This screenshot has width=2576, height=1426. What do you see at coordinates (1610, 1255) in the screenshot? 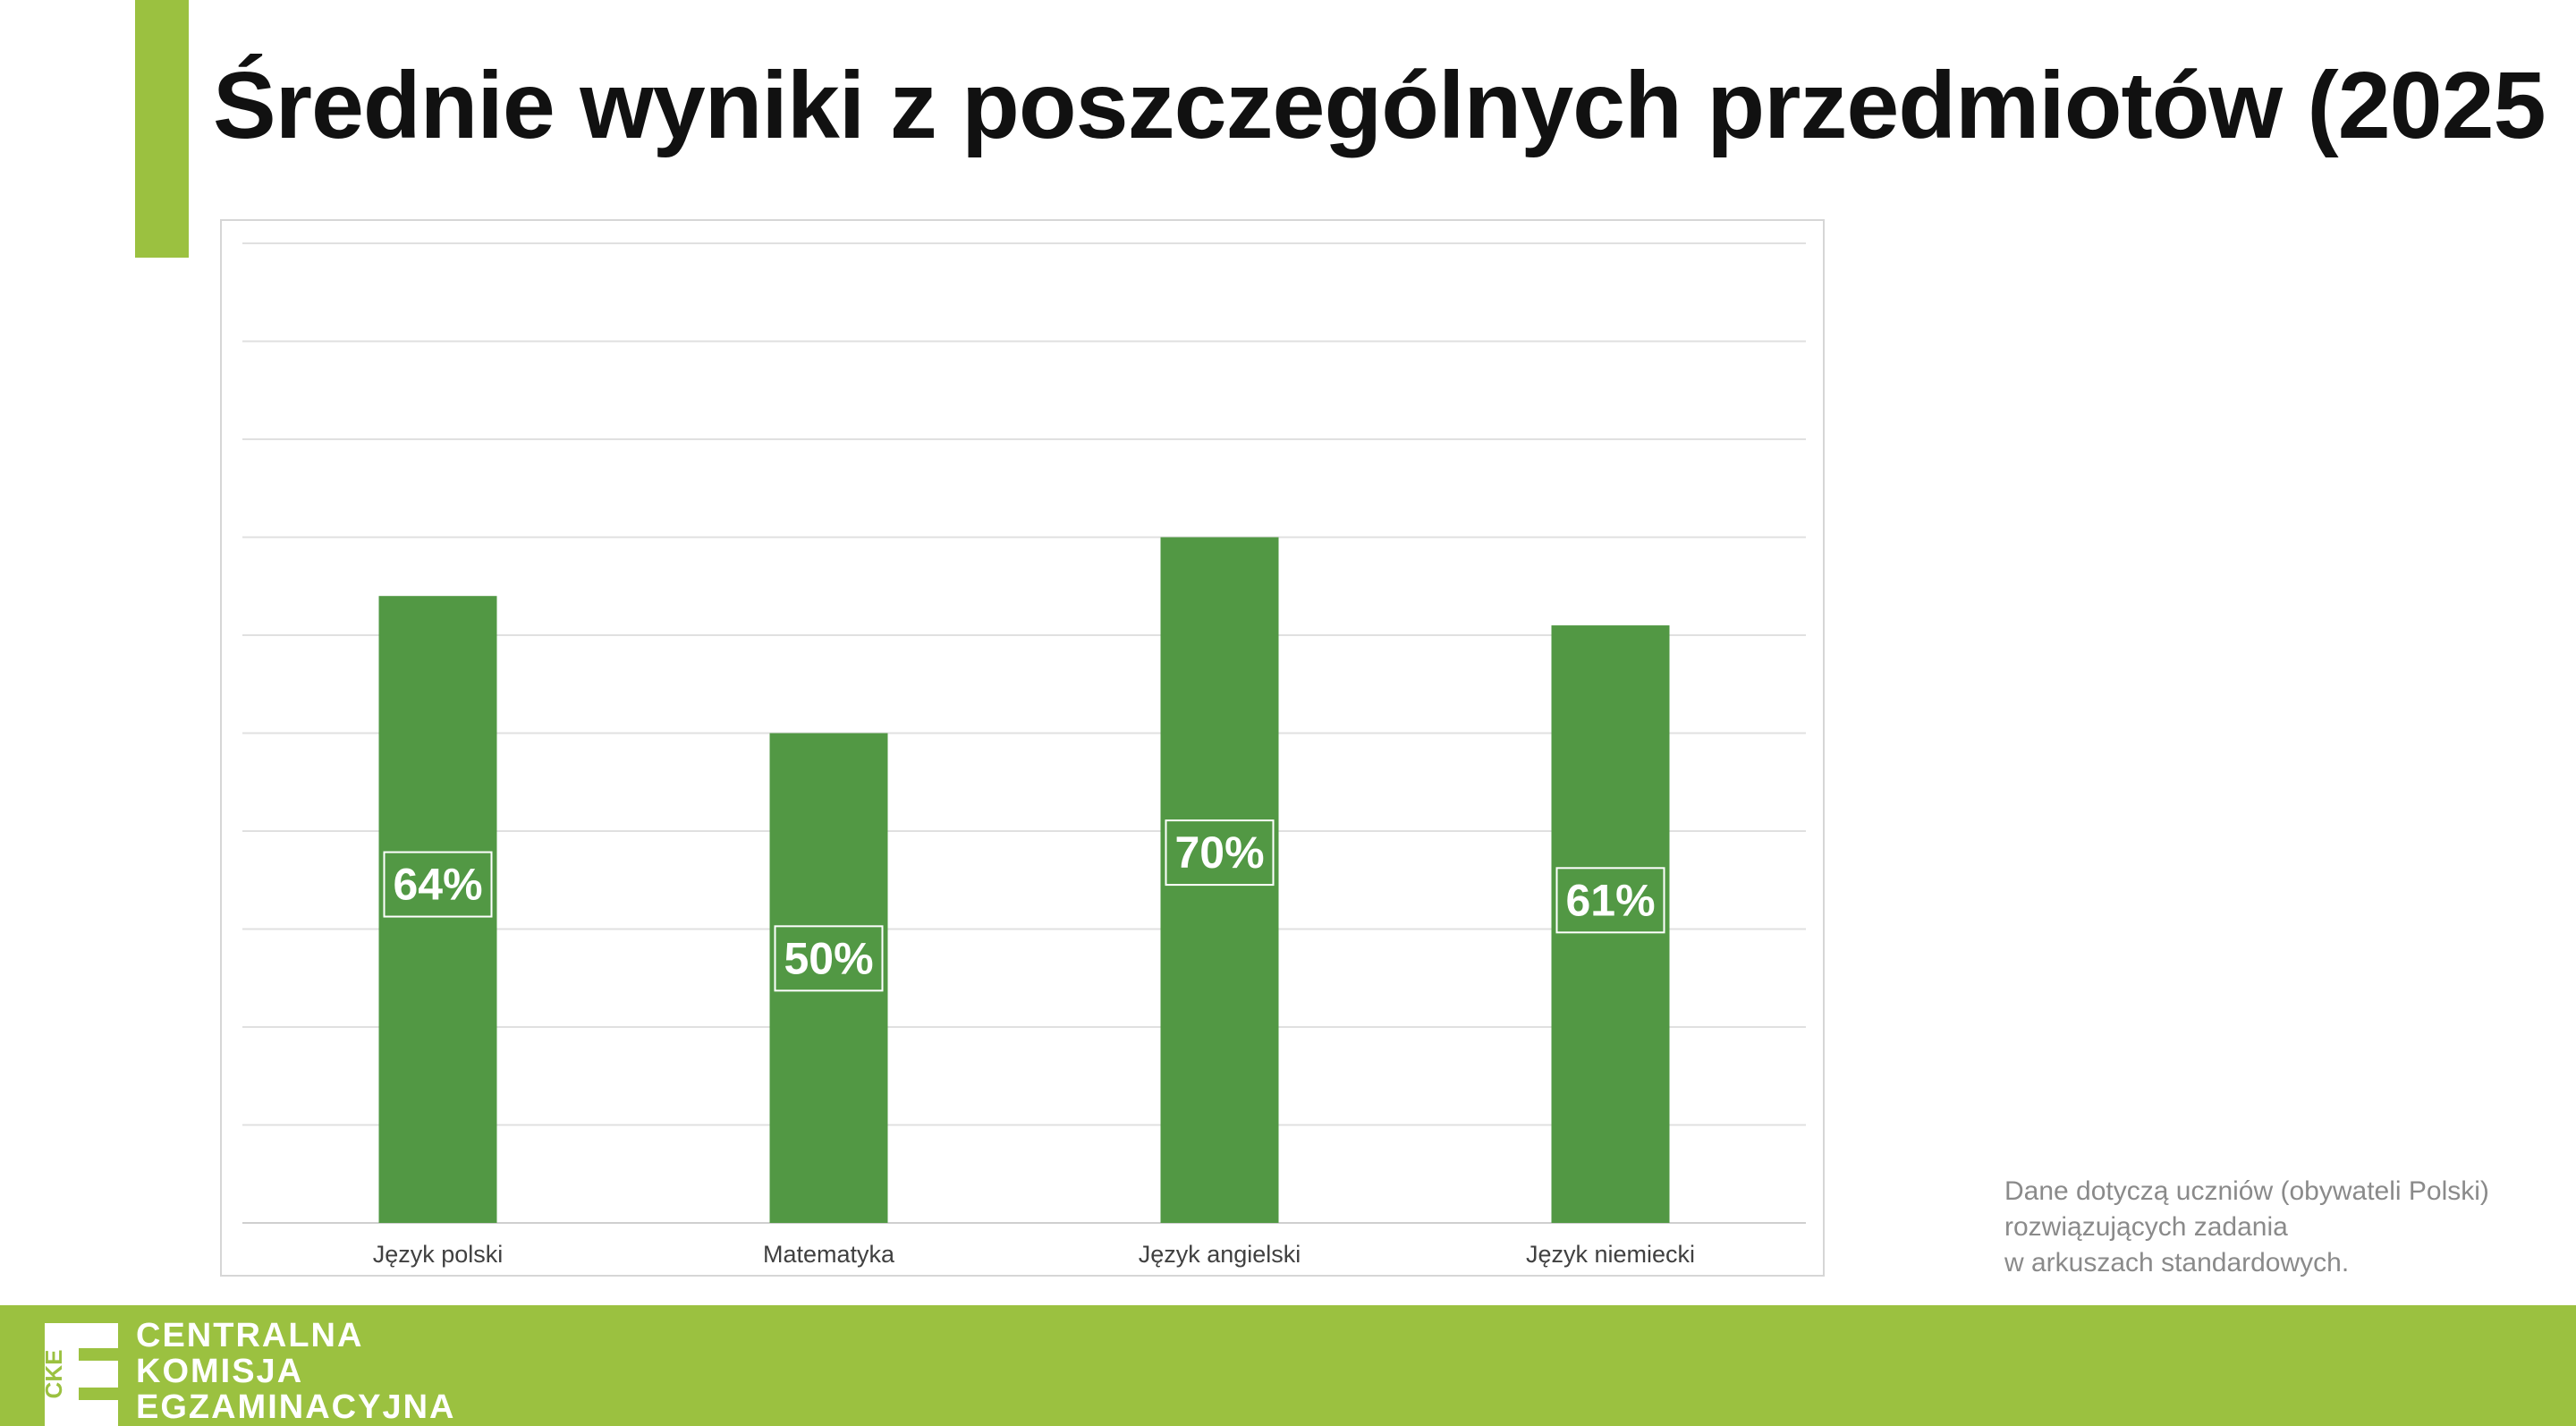
I see `category-label: Język niemiecki` at bounding box center [1610, 1255].